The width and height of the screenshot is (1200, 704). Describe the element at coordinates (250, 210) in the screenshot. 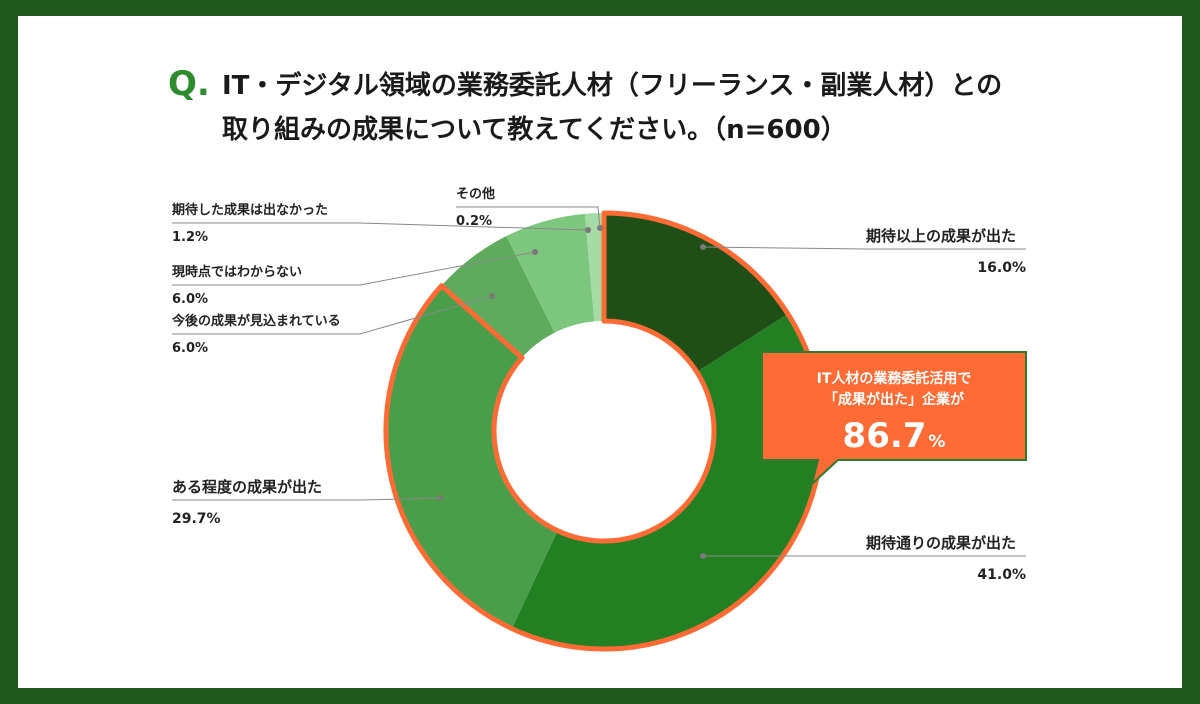

I see `label-not-achieved: 期待した成果は出なかった` at that location.